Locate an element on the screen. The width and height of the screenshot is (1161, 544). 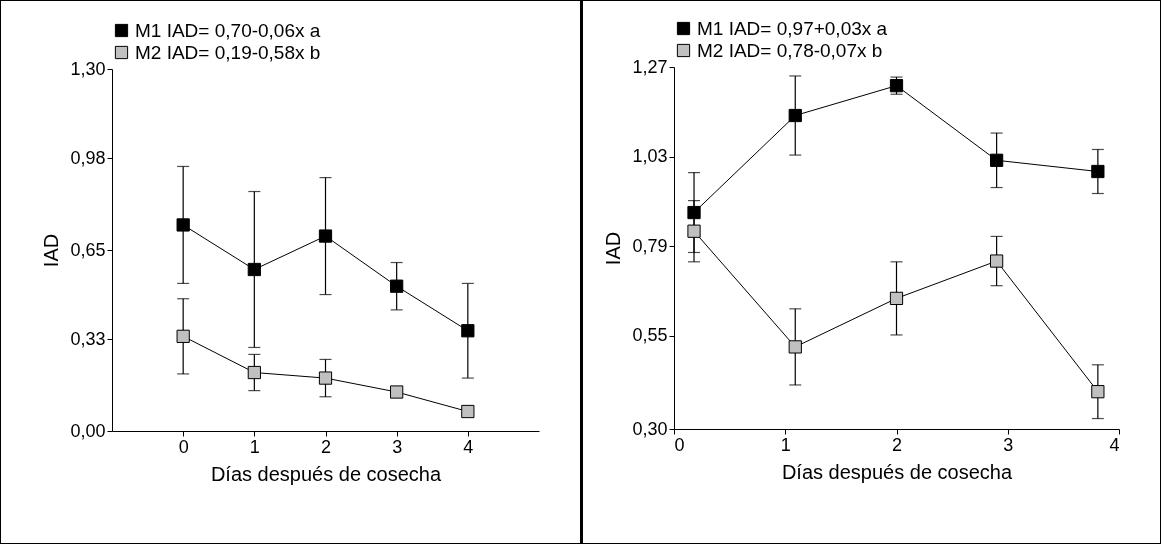
y-tick-label: 1,03 is located at coordinates (650, 156).